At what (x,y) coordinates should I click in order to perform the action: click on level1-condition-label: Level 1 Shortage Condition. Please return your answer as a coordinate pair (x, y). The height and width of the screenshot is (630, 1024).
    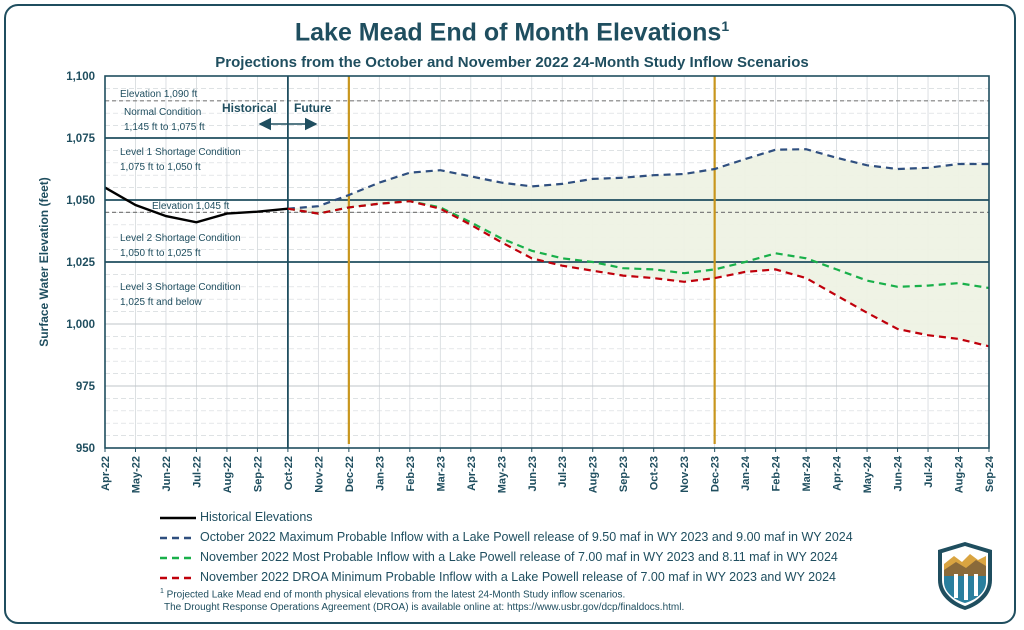
    Looking at the image, I should click on (180, 152).